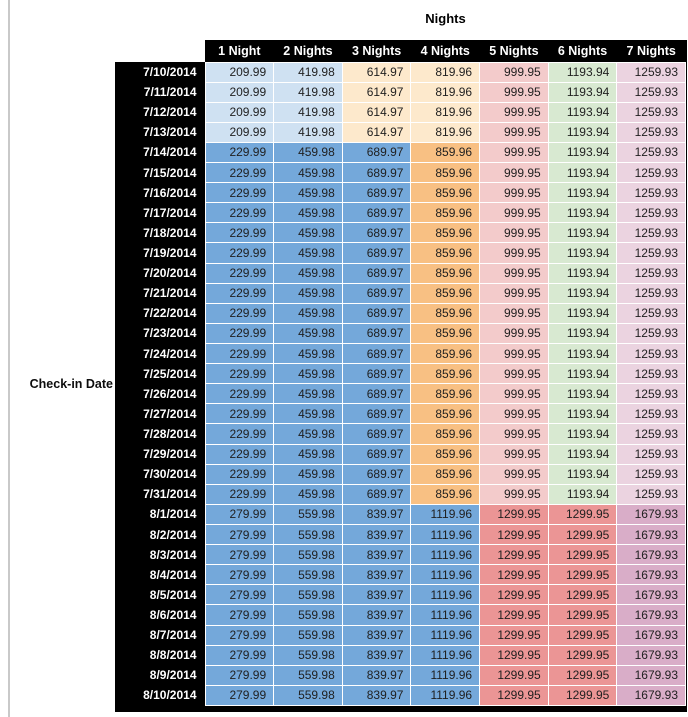 Image resolution: width=688 pixels, height=717 pixels. Describe the element at coordinates (160, 273) in the screenshot. I see `date-cell: 7/20/2014` at that location.